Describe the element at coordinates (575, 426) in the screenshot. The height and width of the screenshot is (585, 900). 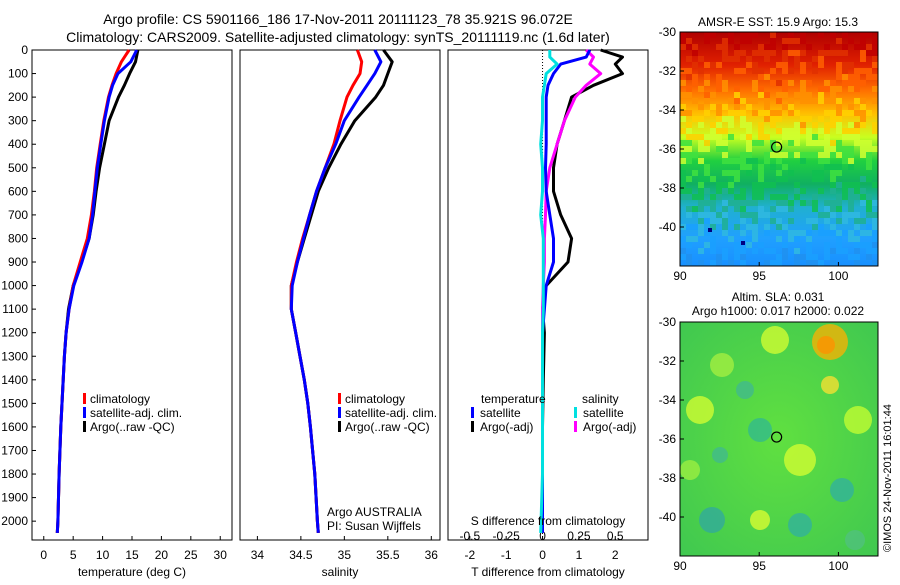
I see `legend-swatch-s-argo` at that location.